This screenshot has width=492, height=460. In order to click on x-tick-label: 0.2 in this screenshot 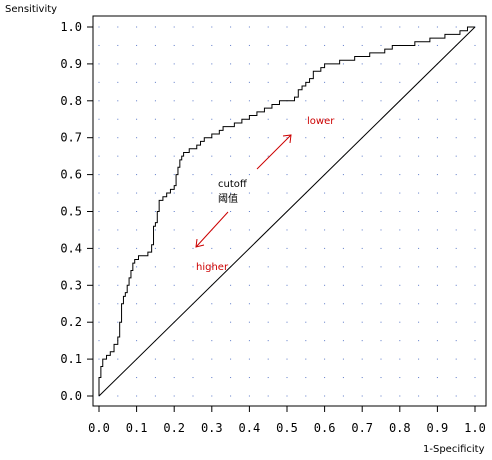, I will do `click(174, 428)`.